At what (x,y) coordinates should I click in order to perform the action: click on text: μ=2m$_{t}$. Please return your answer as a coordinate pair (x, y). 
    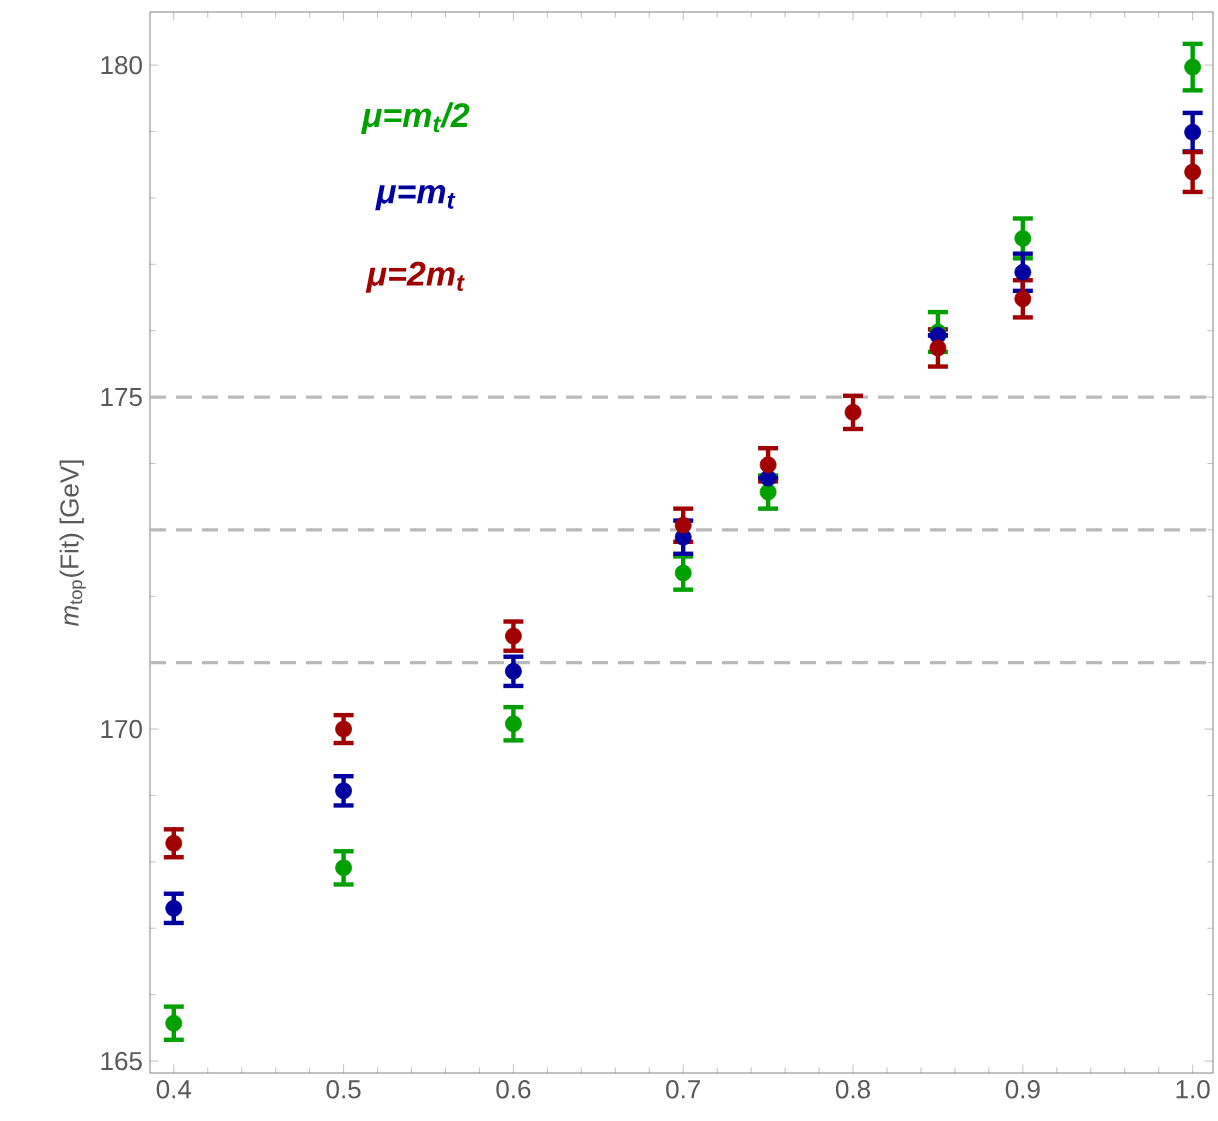
    Looking at the image, I should click on (415, 277).